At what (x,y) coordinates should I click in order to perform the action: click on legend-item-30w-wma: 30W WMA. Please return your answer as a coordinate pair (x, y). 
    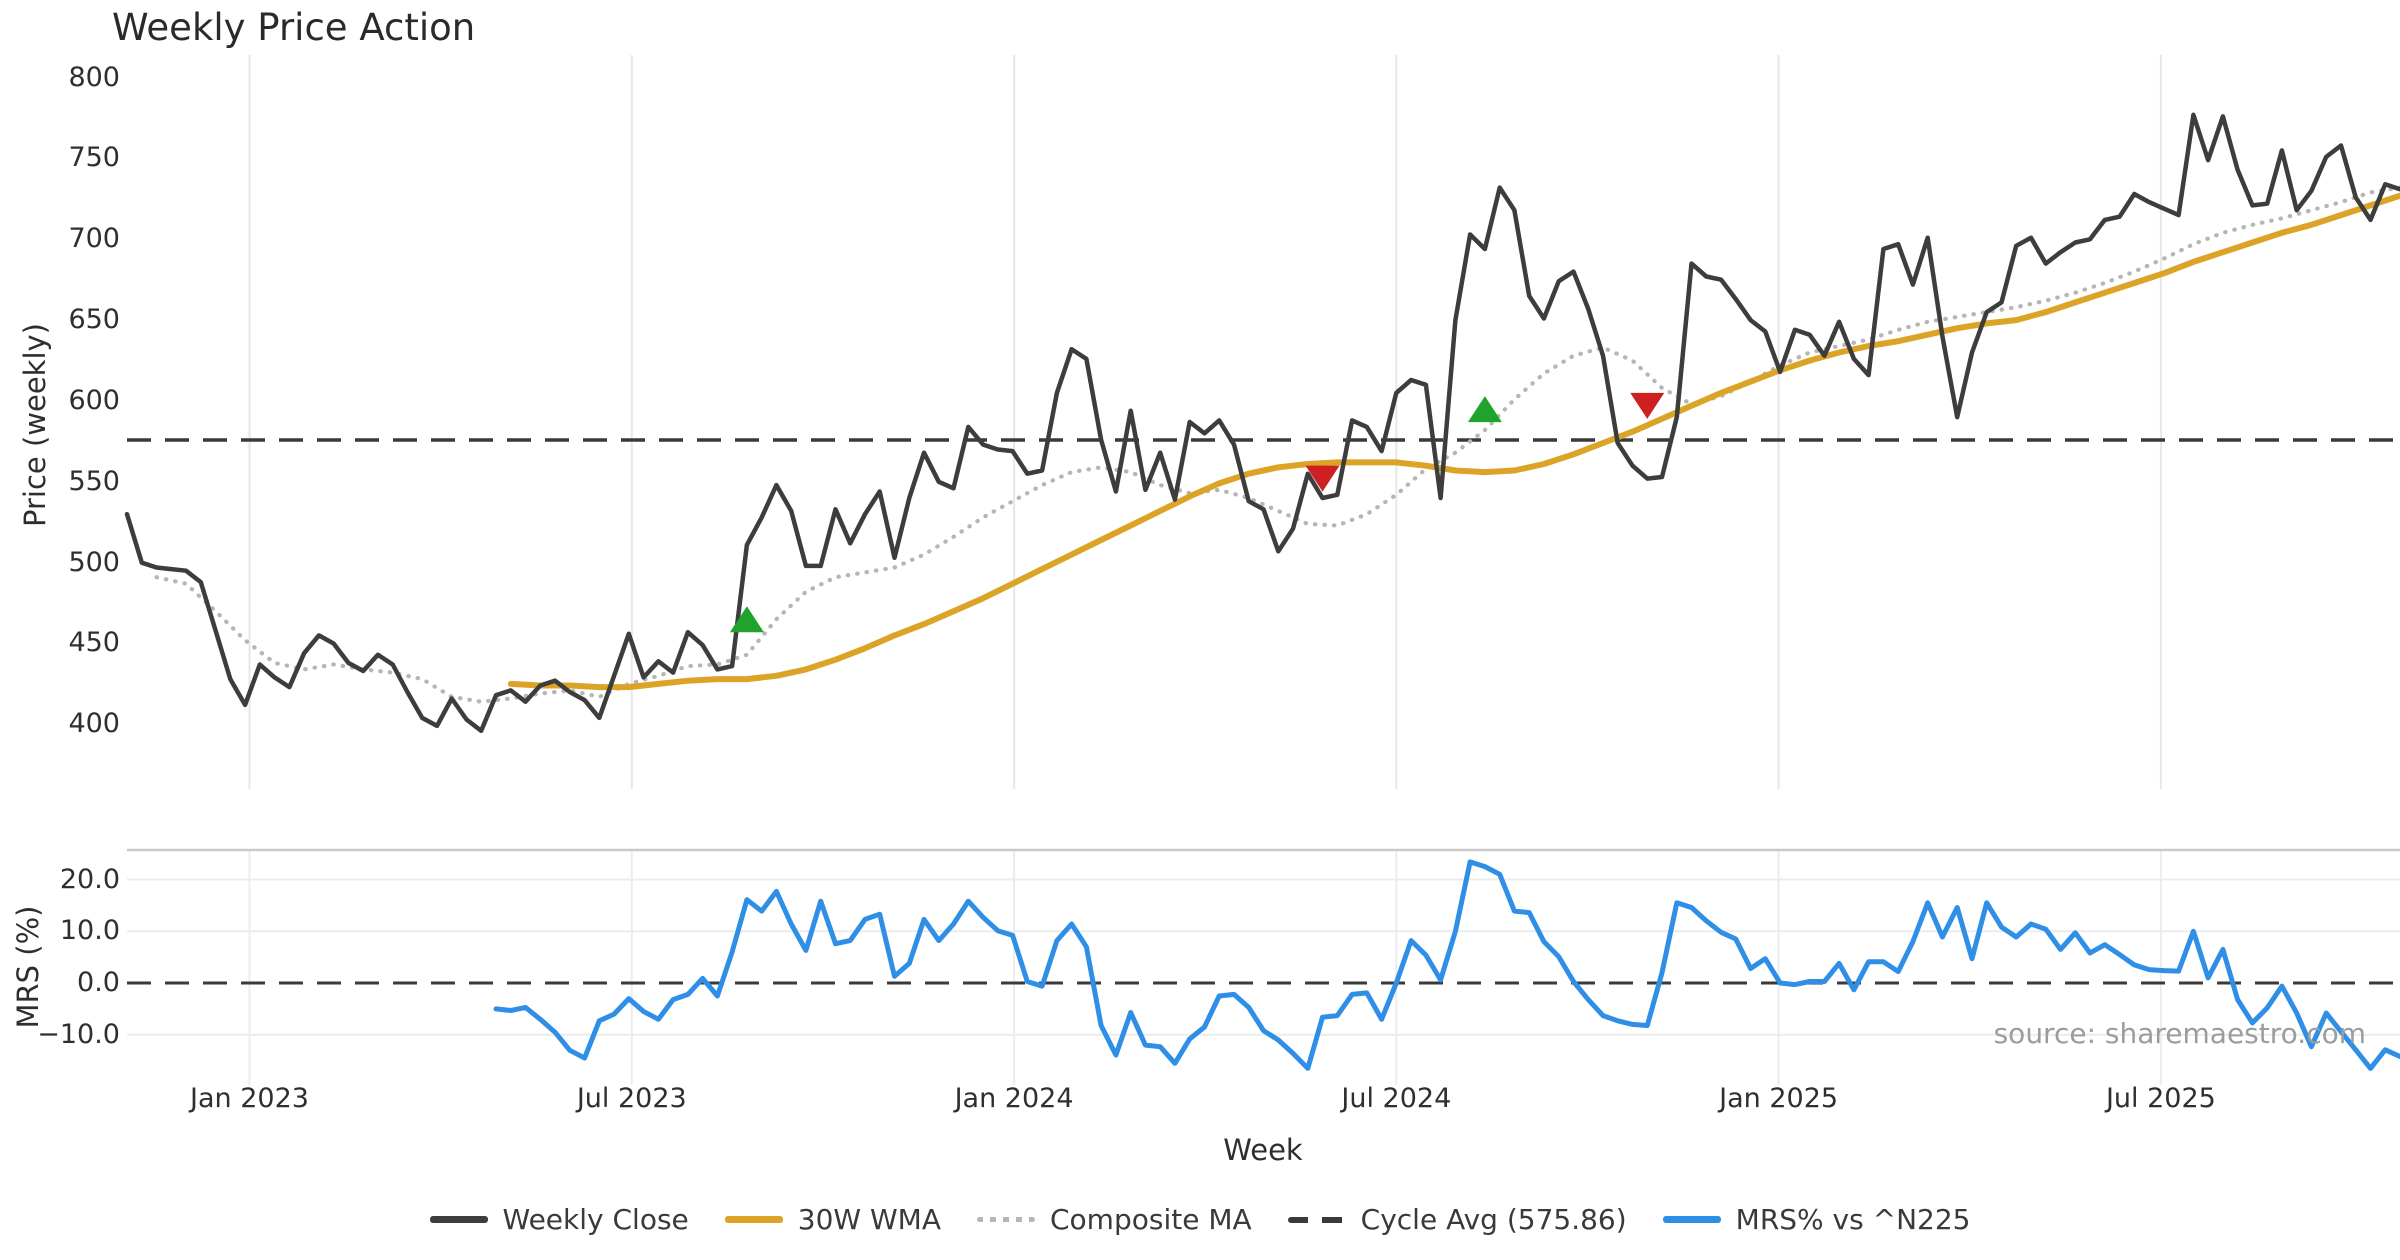
    Looking at the image, I should click on (832, 1219).